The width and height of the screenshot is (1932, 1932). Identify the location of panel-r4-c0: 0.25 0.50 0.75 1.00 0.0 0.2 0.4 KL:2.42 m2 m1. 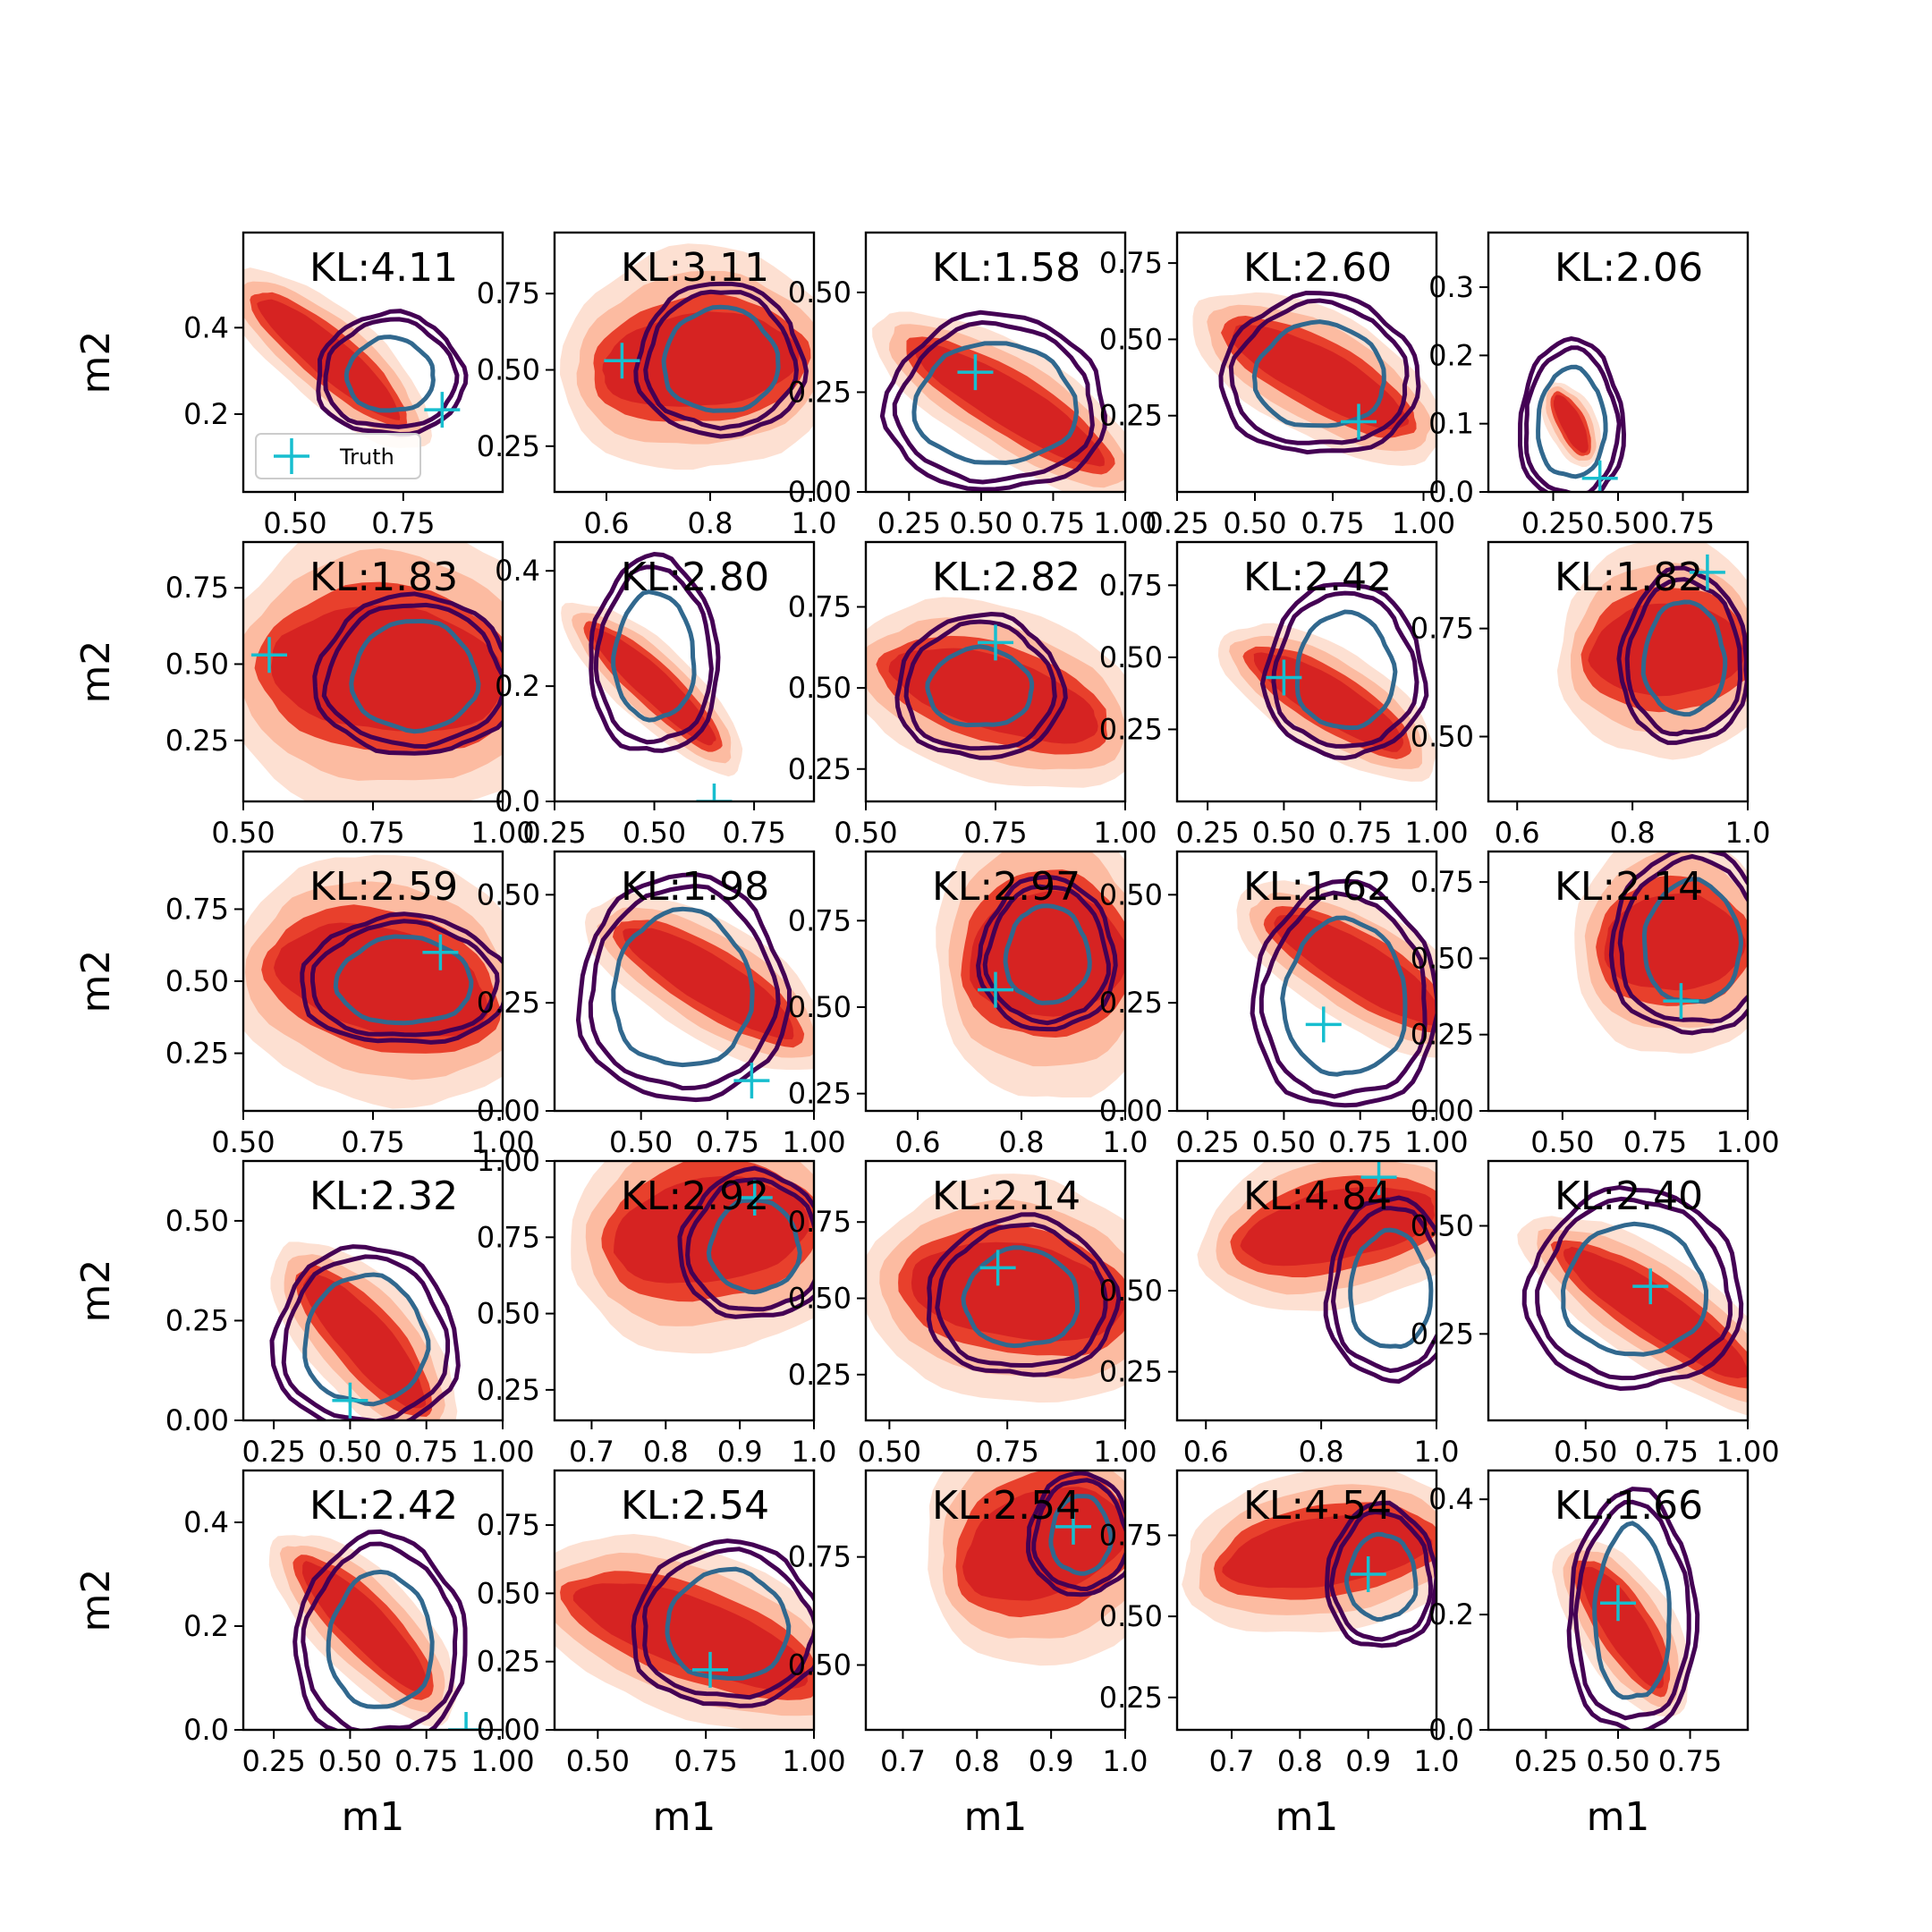
(304, 1654).